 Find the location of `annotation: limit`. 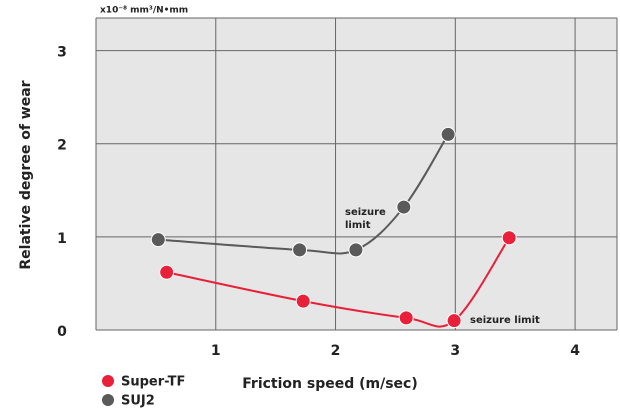

annotation: limit is located at coordinates (358, 225).